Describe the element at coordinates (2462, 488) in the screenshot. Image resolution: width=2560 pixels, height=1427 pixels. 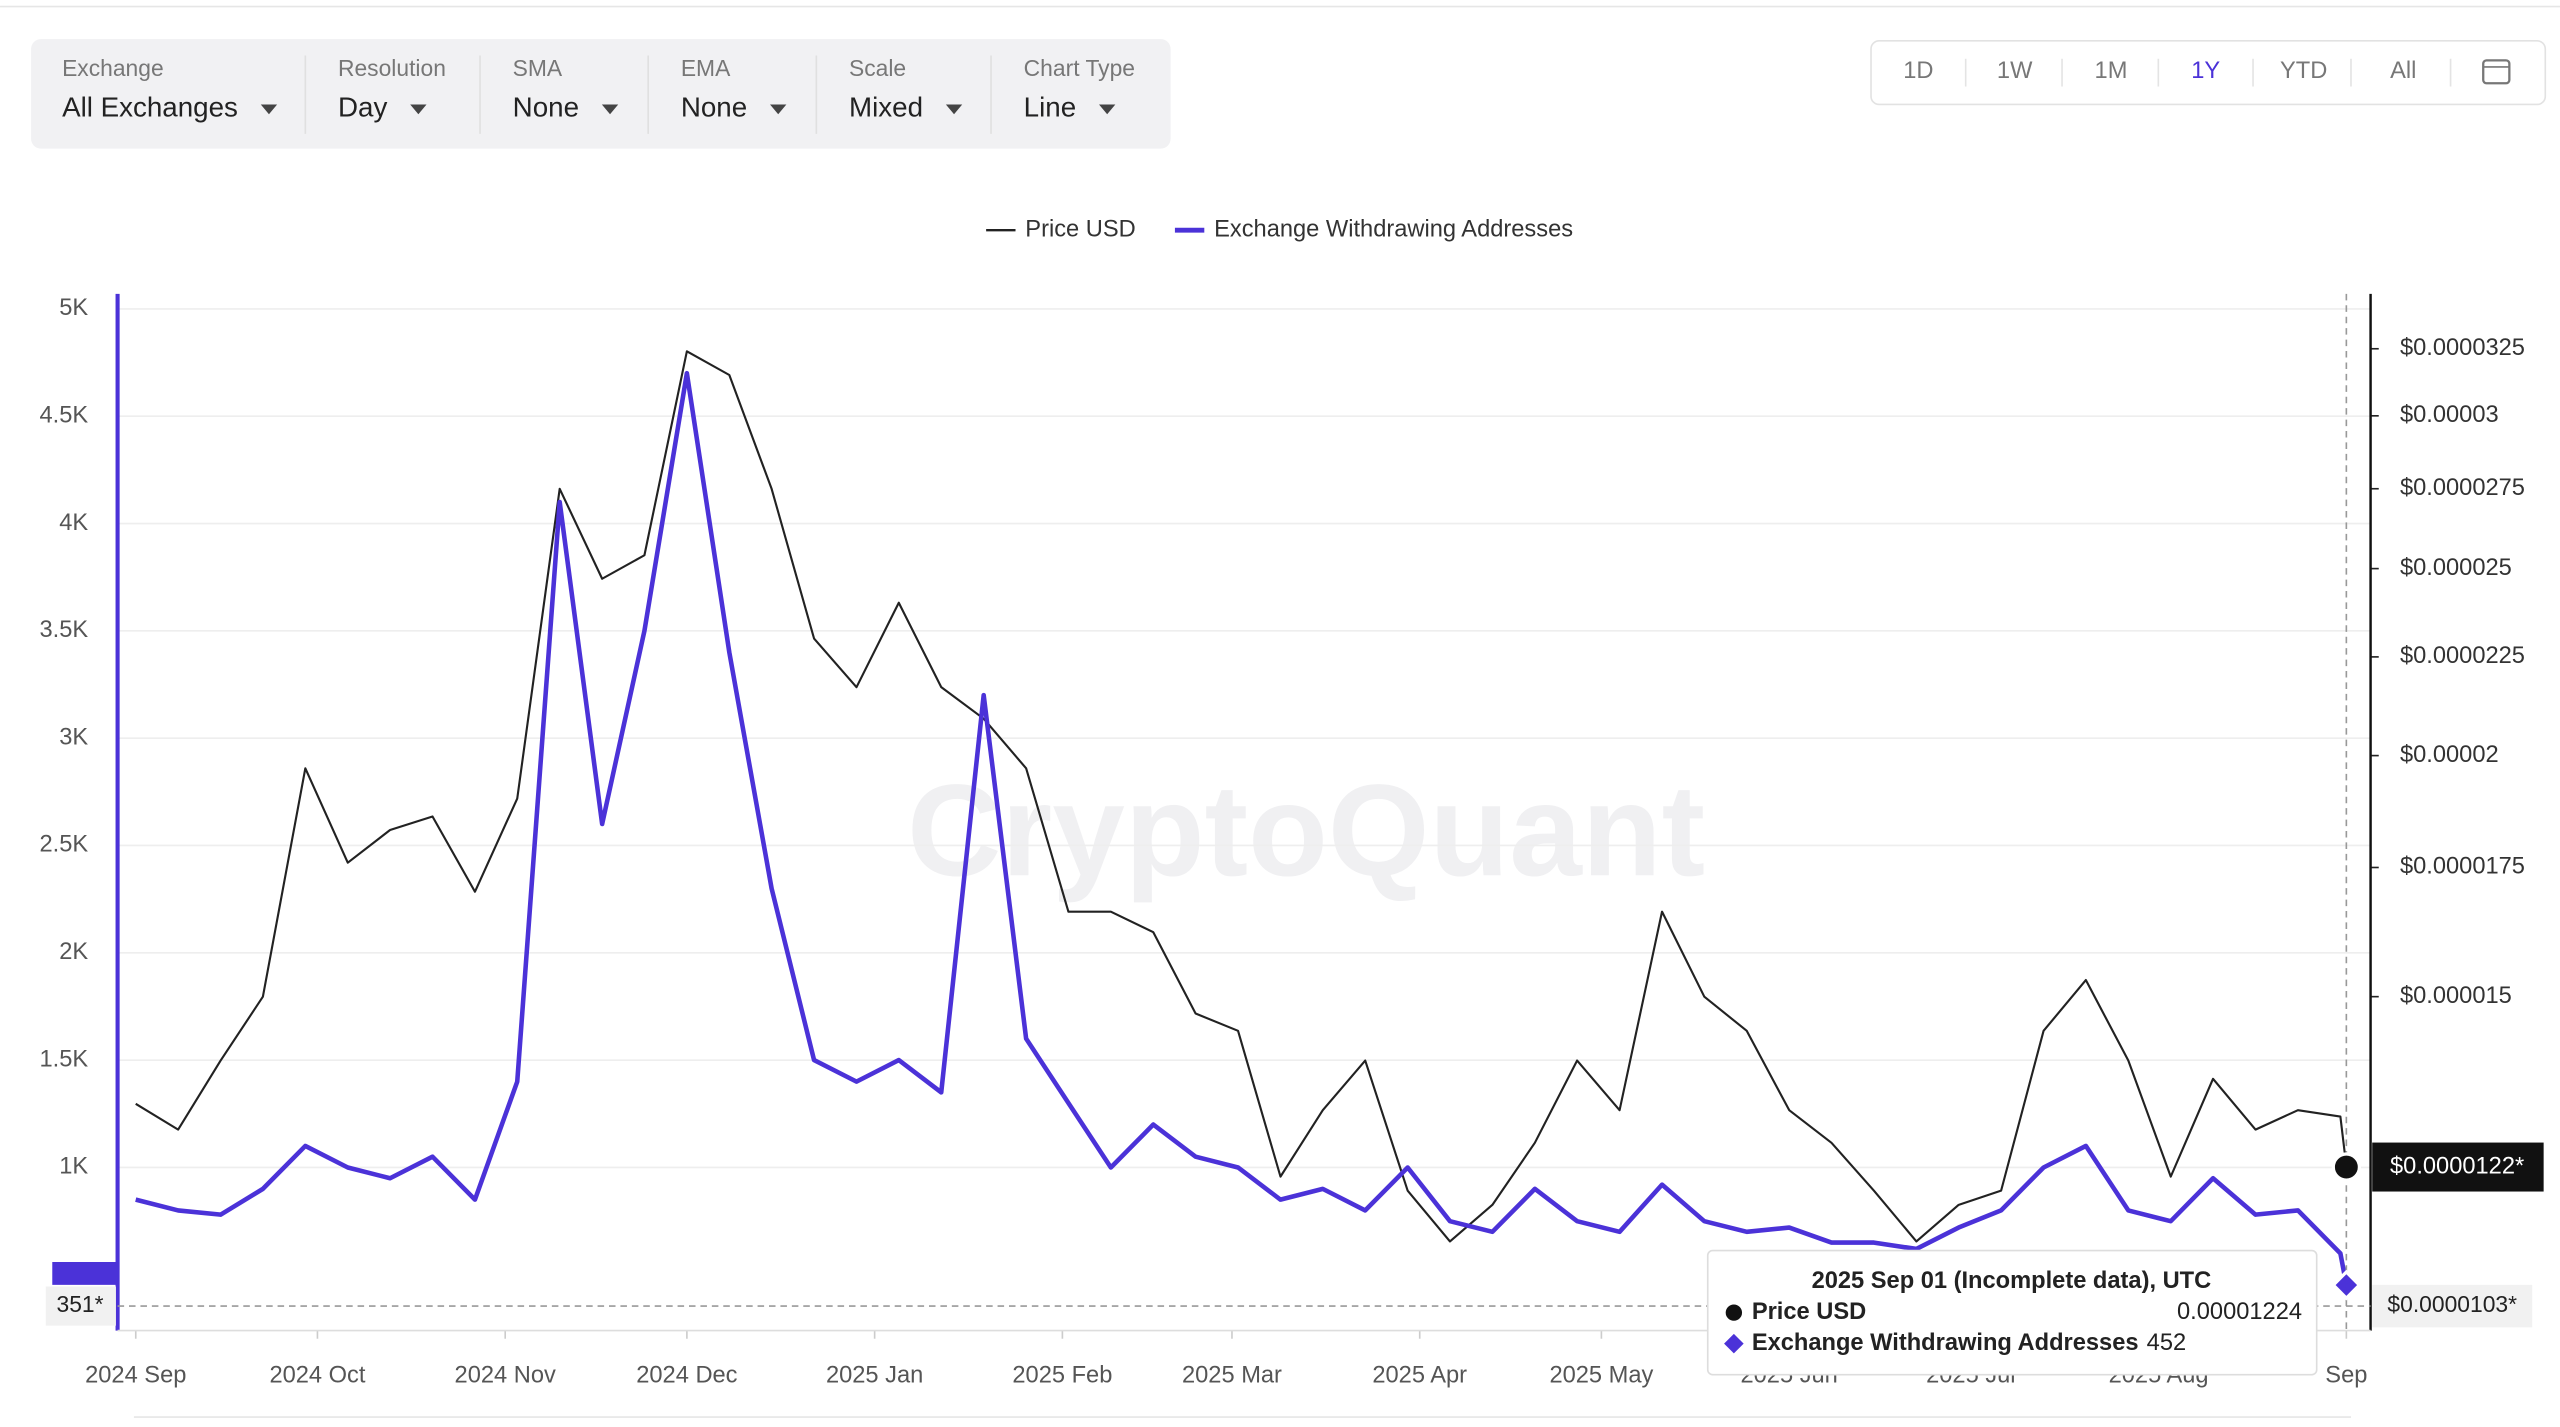
I see `y2-tick-label: $0.0000275` at that location.